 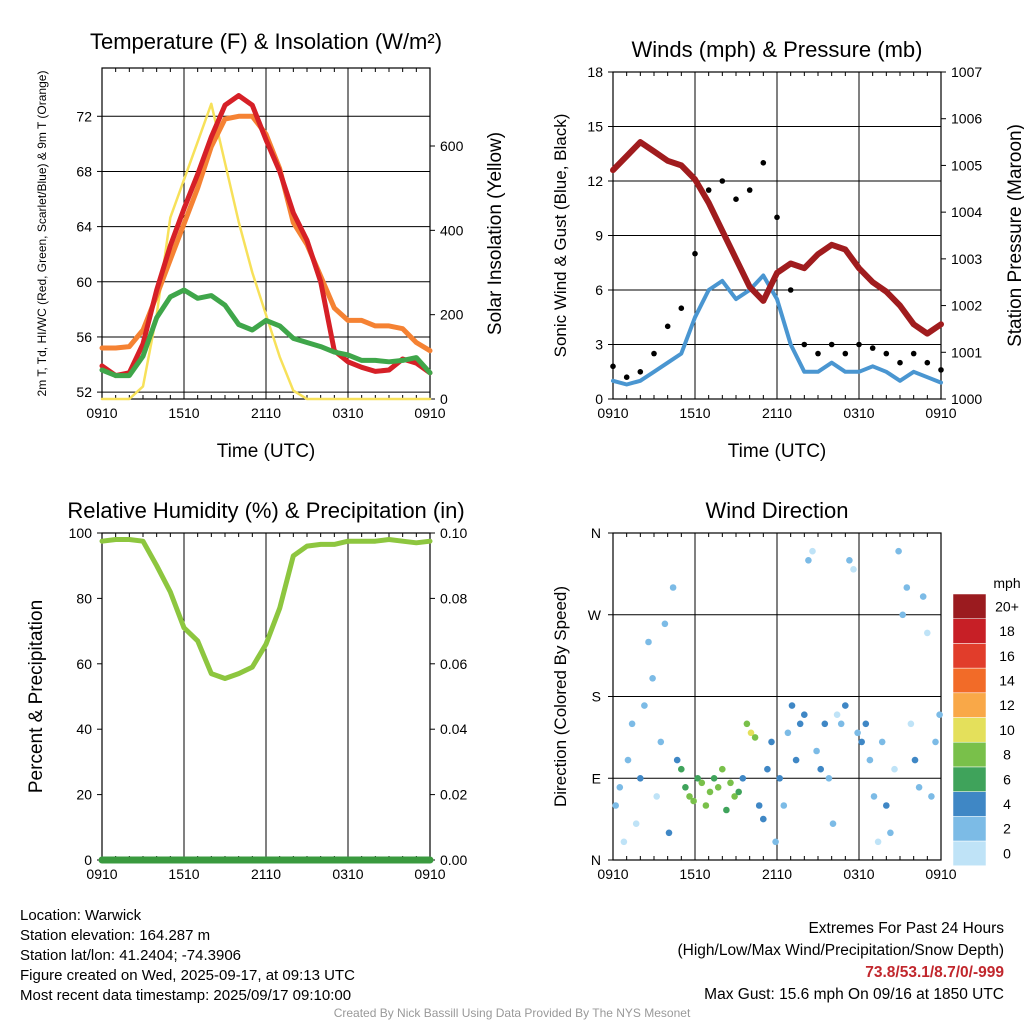 What do you see at coordinates (266, 41) in the screenshot?
I see `chart-title-1: Temperature (F) & Insolation (W/m²)` at bounding box center [266, 41].